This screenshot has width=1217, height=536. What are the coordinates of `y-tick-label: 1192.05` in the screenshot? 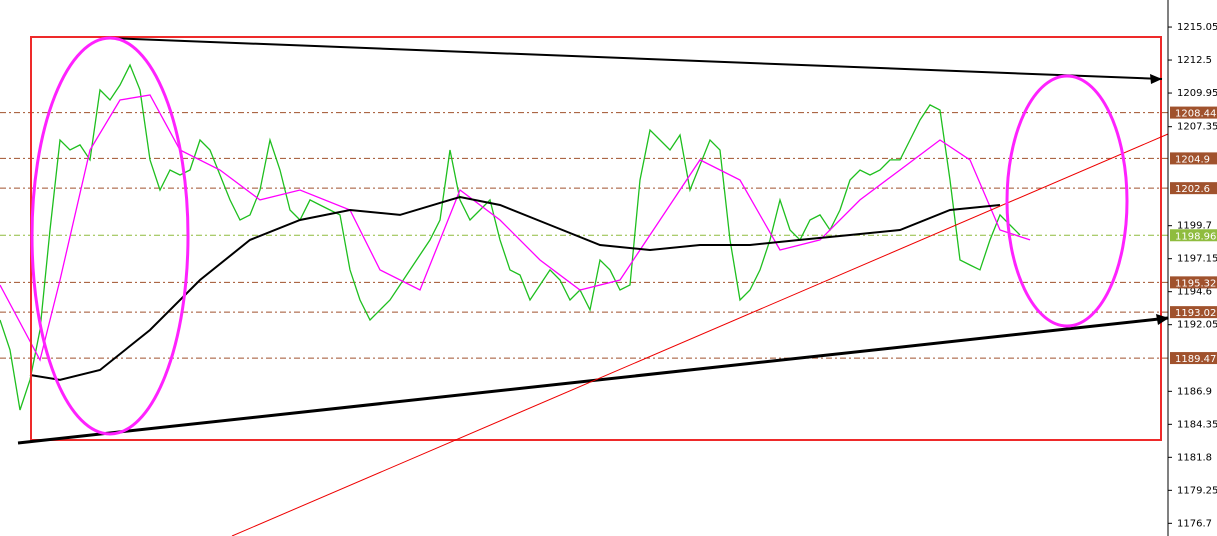 It's located at (1197, 325).